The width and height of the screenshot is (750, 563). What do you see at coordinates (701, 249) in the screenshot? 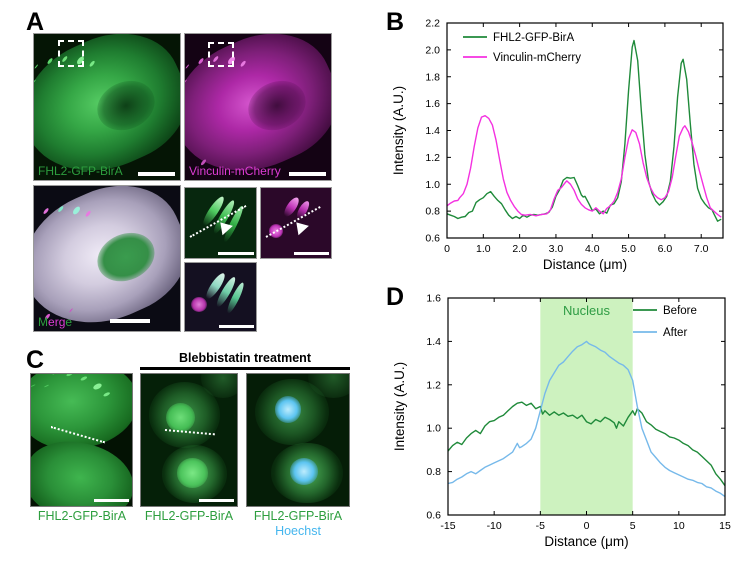
I see `svg-text: 7.0` at bounding box center [701, 249].